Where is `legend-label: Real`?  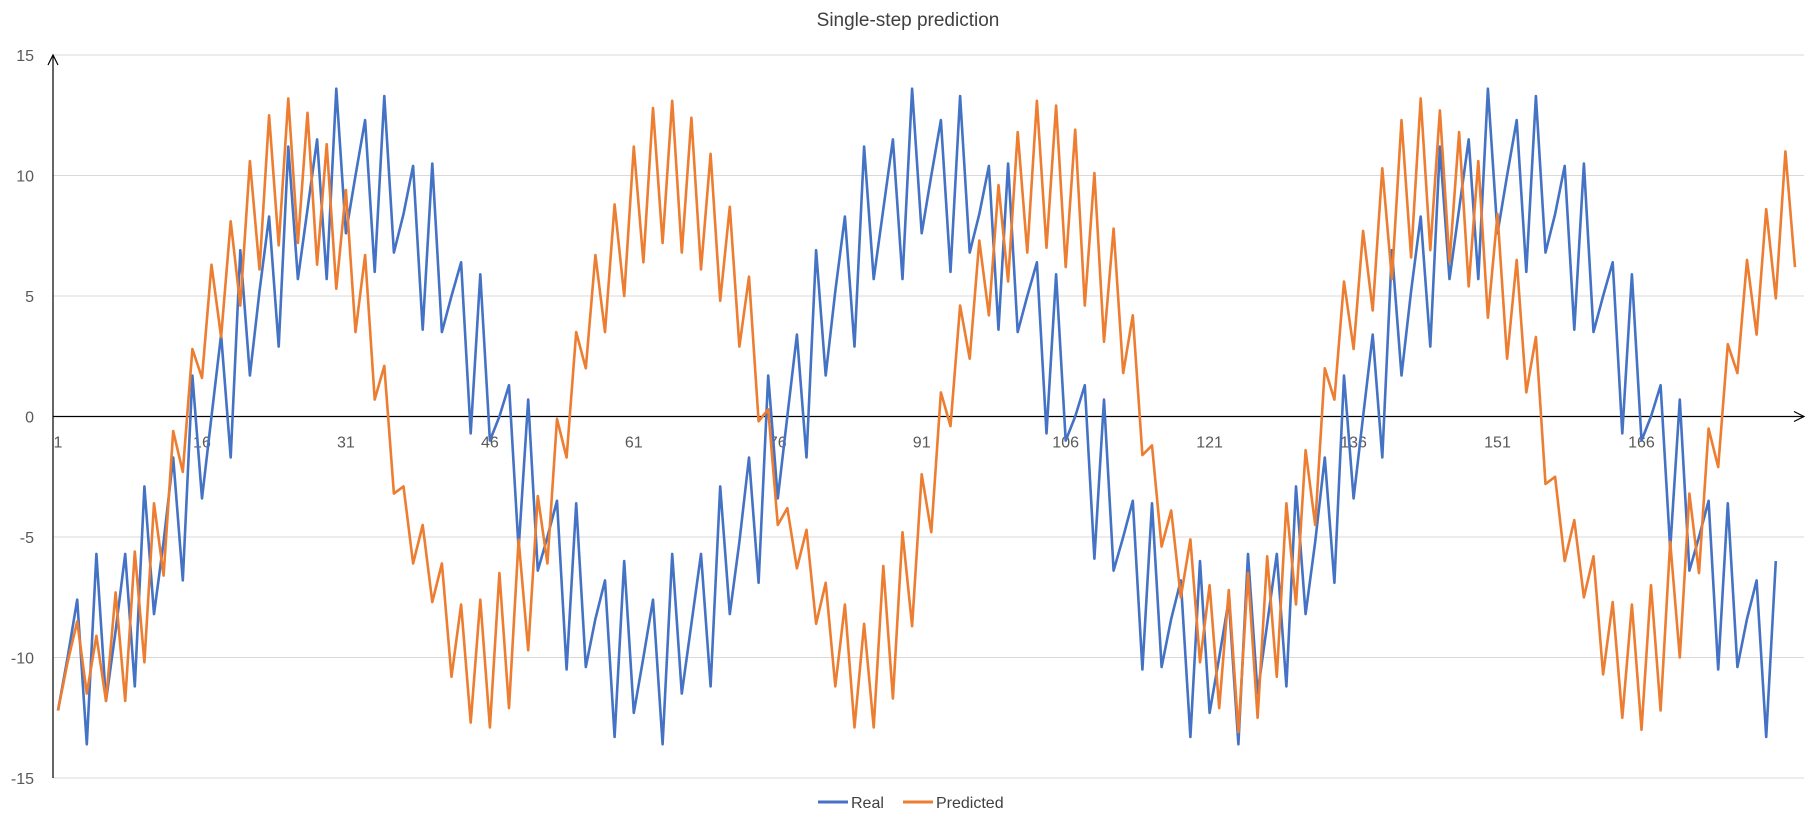
legend-label: Real is located at coordinates (867, 803).